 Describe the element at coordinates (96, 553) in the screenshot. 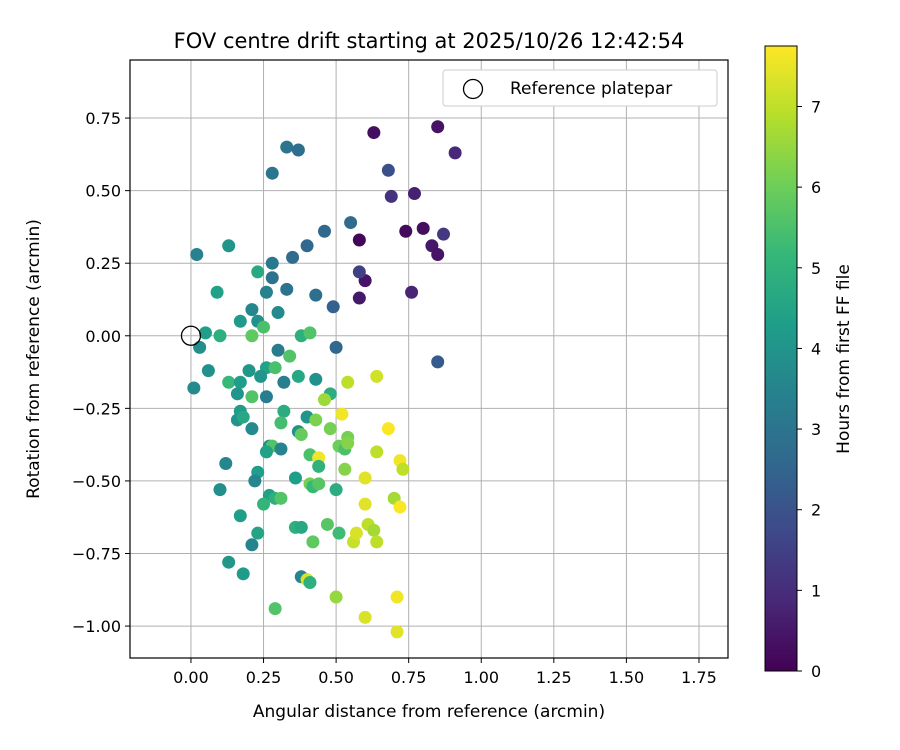

I see `y-tick-label: −0.75` at that location.